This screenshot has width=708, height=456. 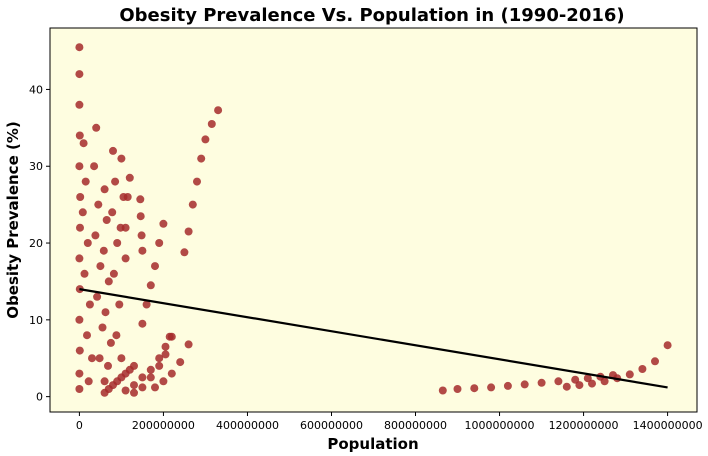 I want to click on x-tick-label: 0, so click(x=79, y=425).